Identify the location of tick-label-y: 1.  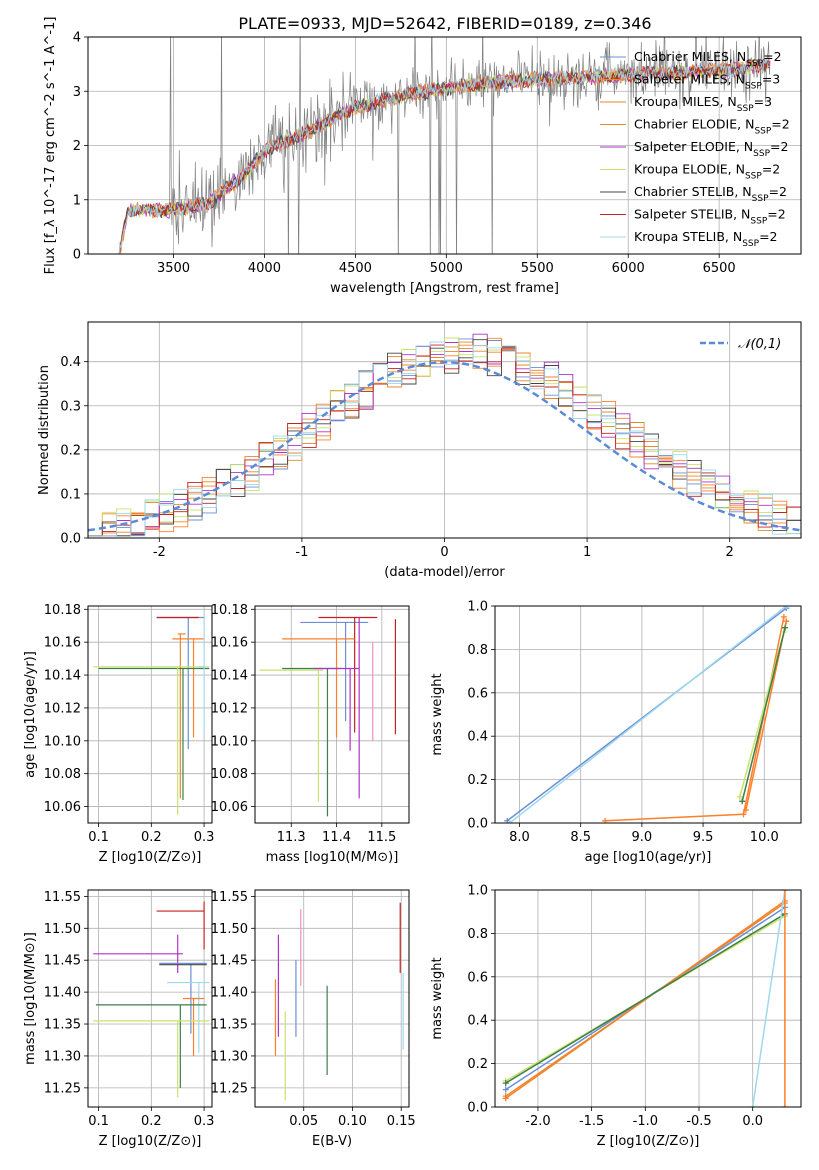
(77, 200).